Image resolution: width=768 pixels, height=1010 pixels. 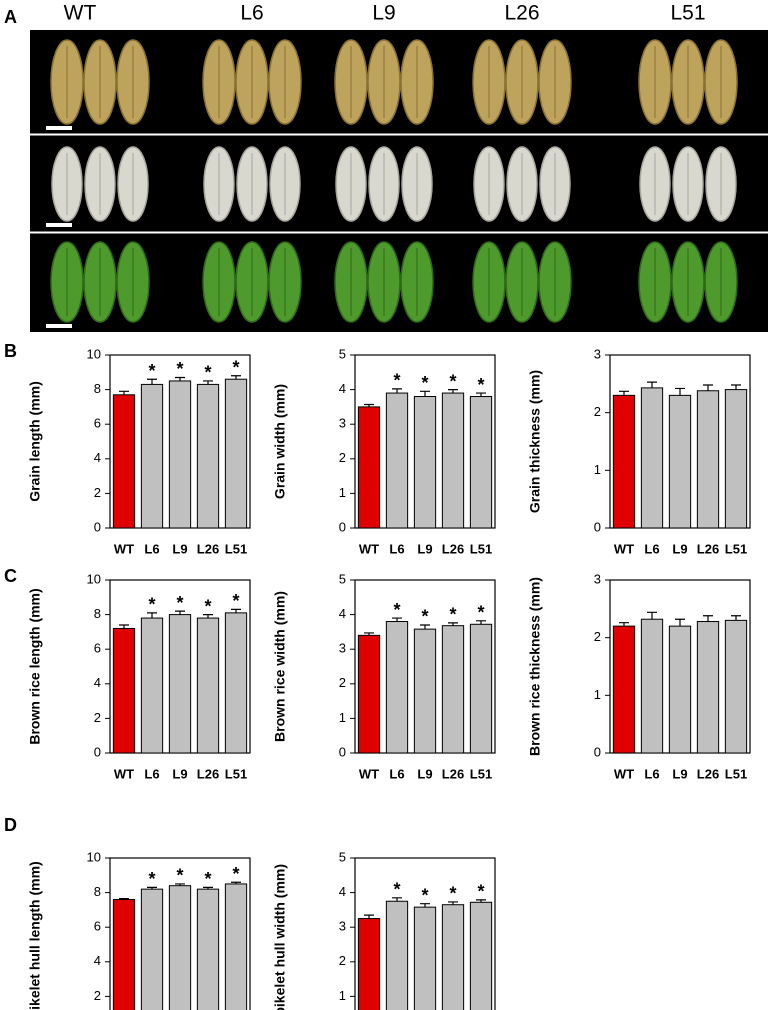 I want to click on column-label: L6, so click(x=251, y=13).